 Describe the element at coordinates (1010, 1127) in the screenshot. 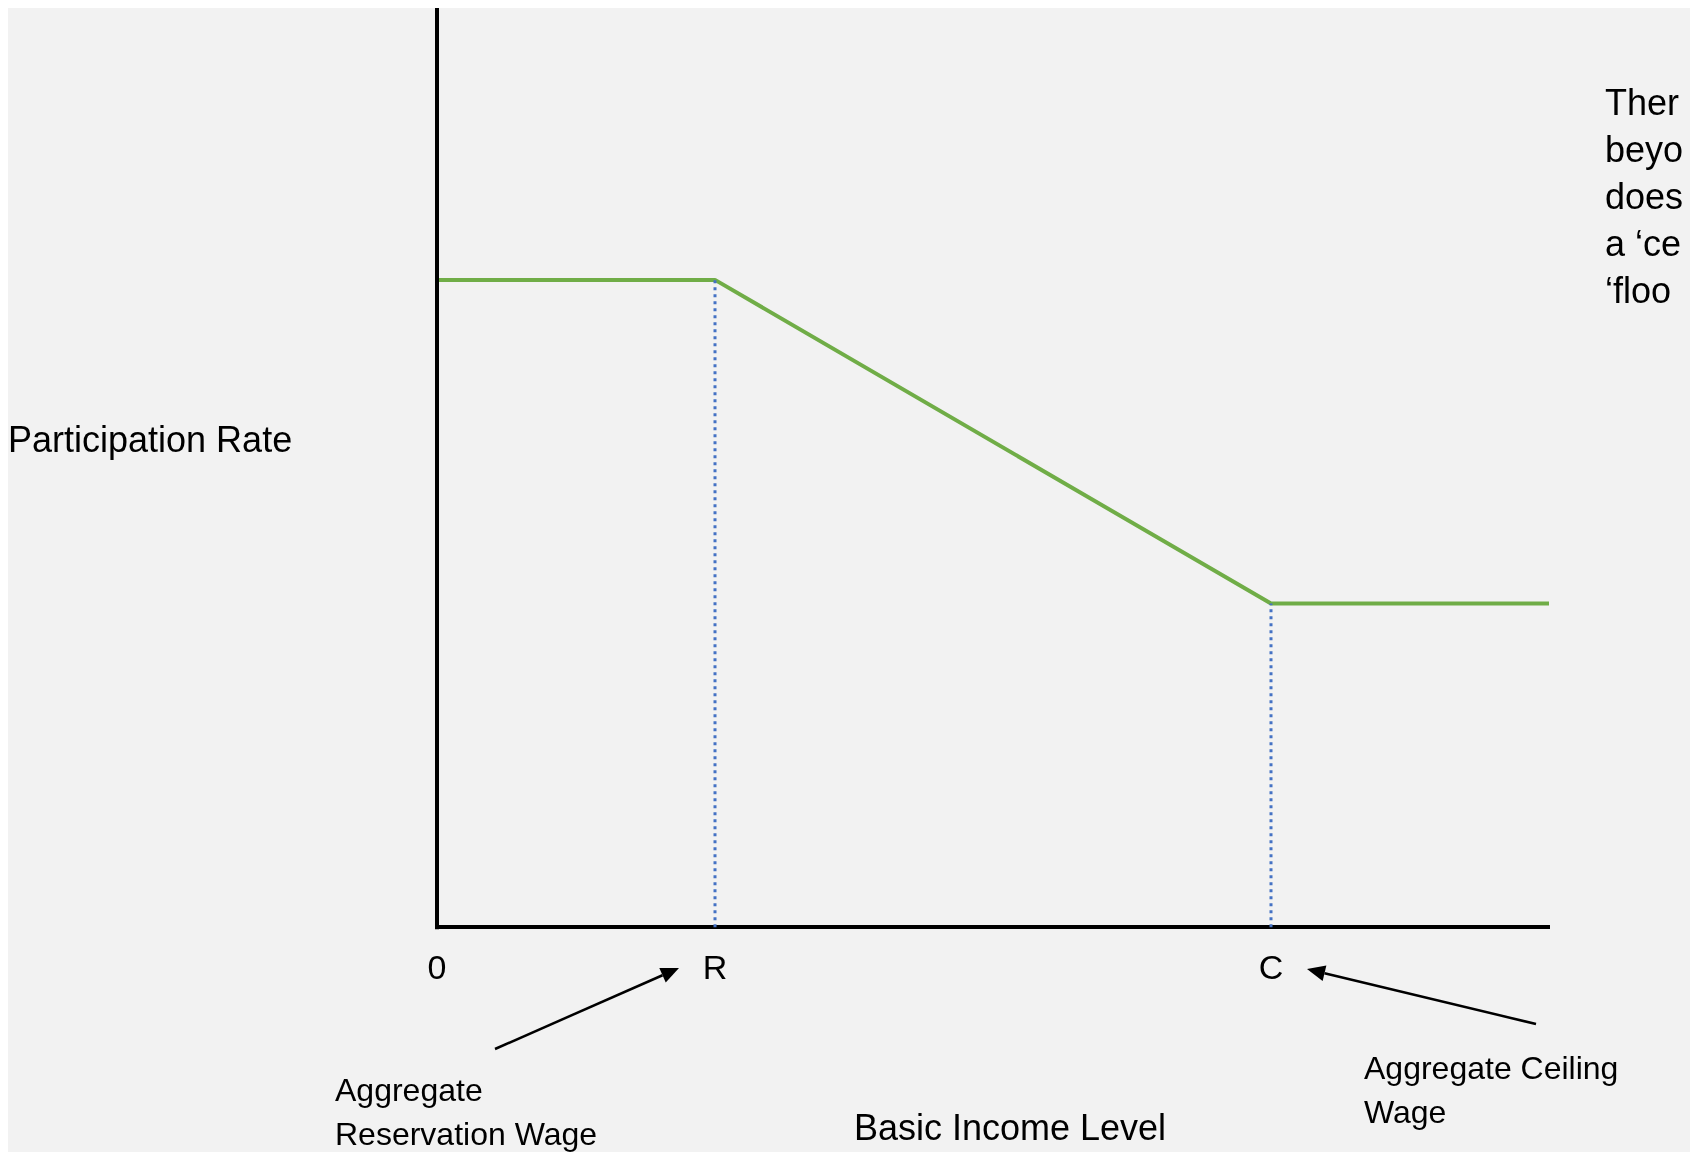

I see `x-axis-title: Basic Income Level` at that location.